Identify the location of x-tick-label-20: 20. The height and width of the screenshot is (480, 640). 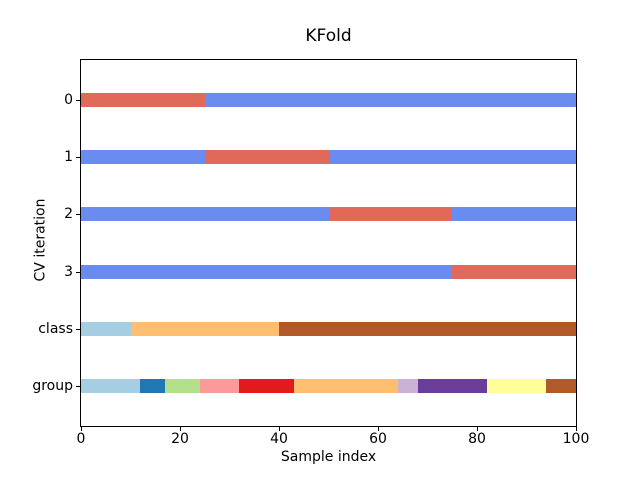
(180, 439).